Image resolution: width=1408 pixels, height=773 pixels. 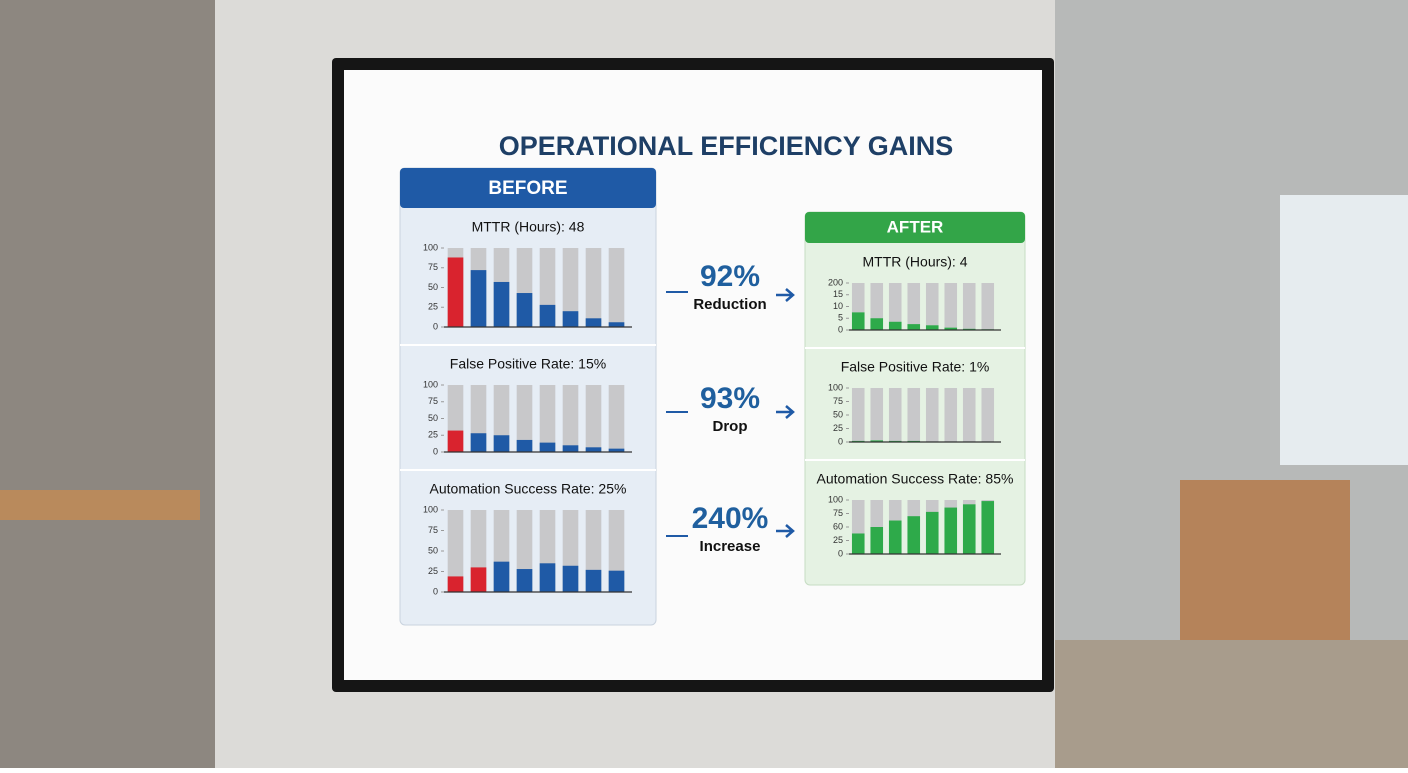 I want to click on dashboard-title: OPERATIONAL EFFICIENCY GAINS, so click(x=726, y=146).